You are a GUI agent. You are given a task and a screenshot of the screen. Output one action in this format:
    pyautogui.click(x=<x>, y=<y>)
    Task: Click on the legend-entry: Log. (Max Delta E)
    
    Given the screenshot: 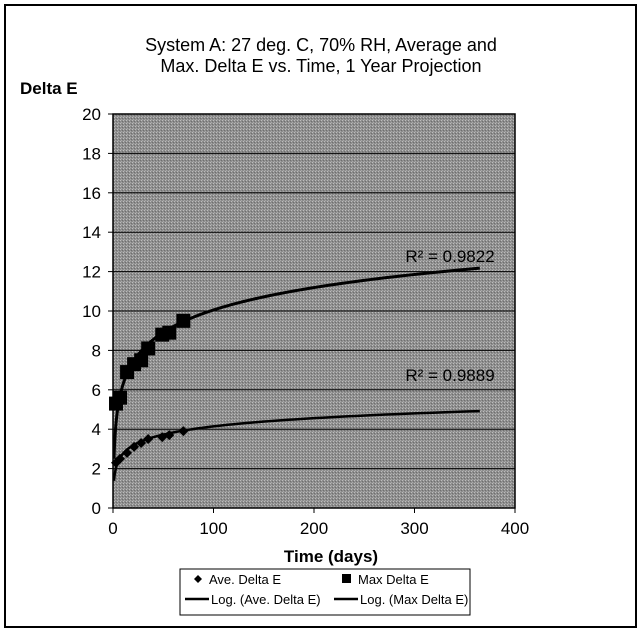 What is the action you would take?
    pyautogui.click(x=414, y=599)
    